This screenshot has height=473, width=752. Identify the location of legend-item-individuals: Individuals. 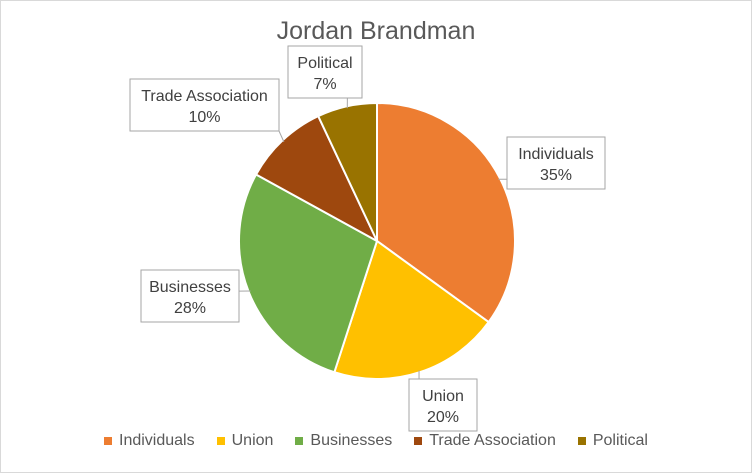
(149, 441).